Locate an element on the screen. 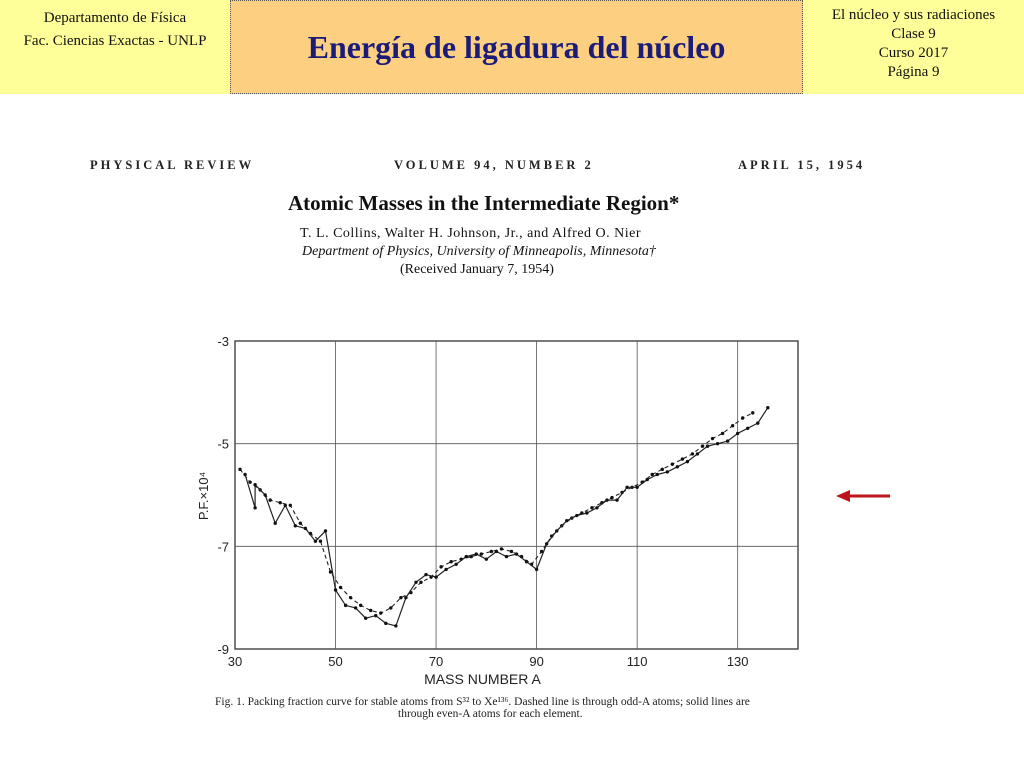 The height and width of the screenshot is (768, 1024). red-arrow-head is located at coordinates (843, 496).